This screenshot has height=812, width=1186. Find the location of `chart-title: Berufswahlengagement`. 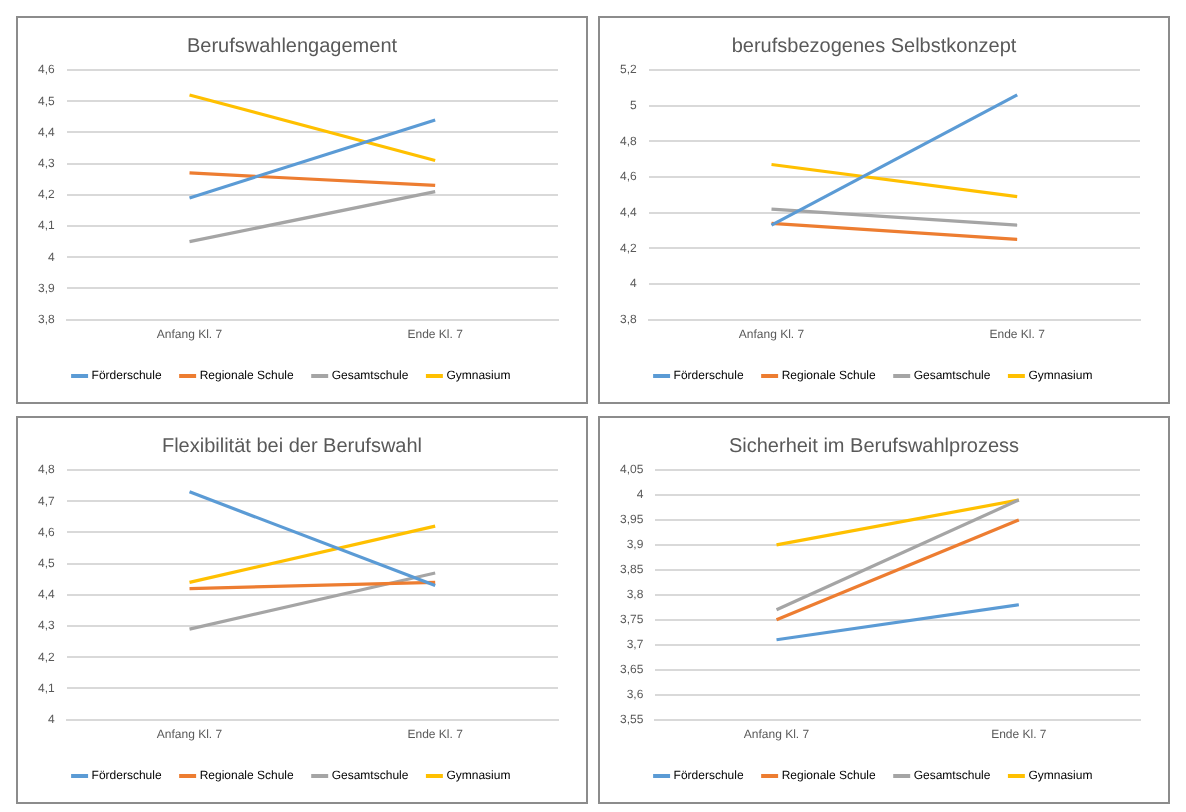

chart-title: Berufswahlengagement is located at coordinates (292, 46).